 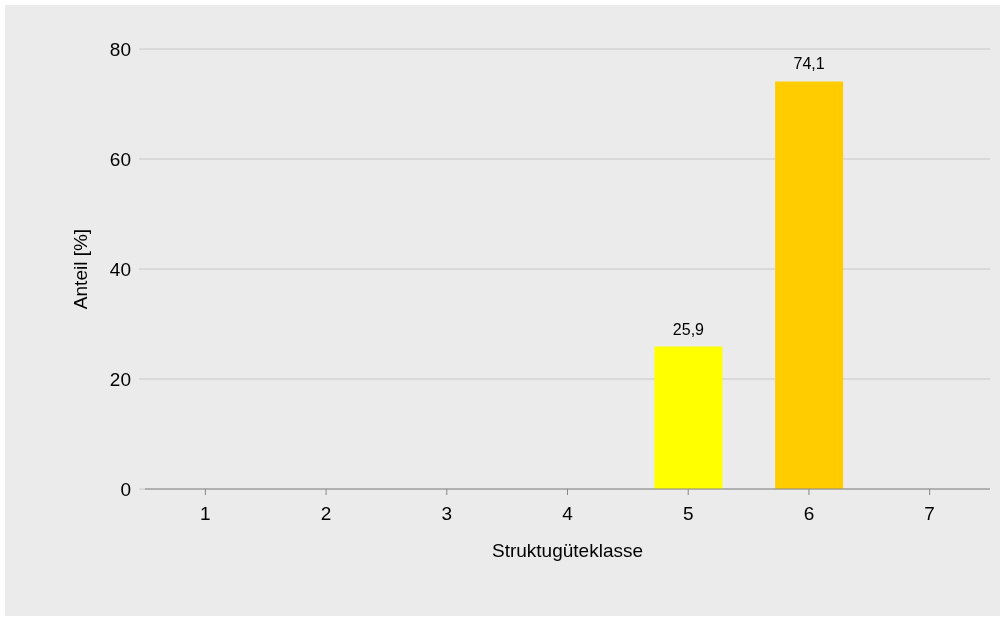 I want to click on x-axis-title: Struktugüteklasse, so click(x=567, y=550).